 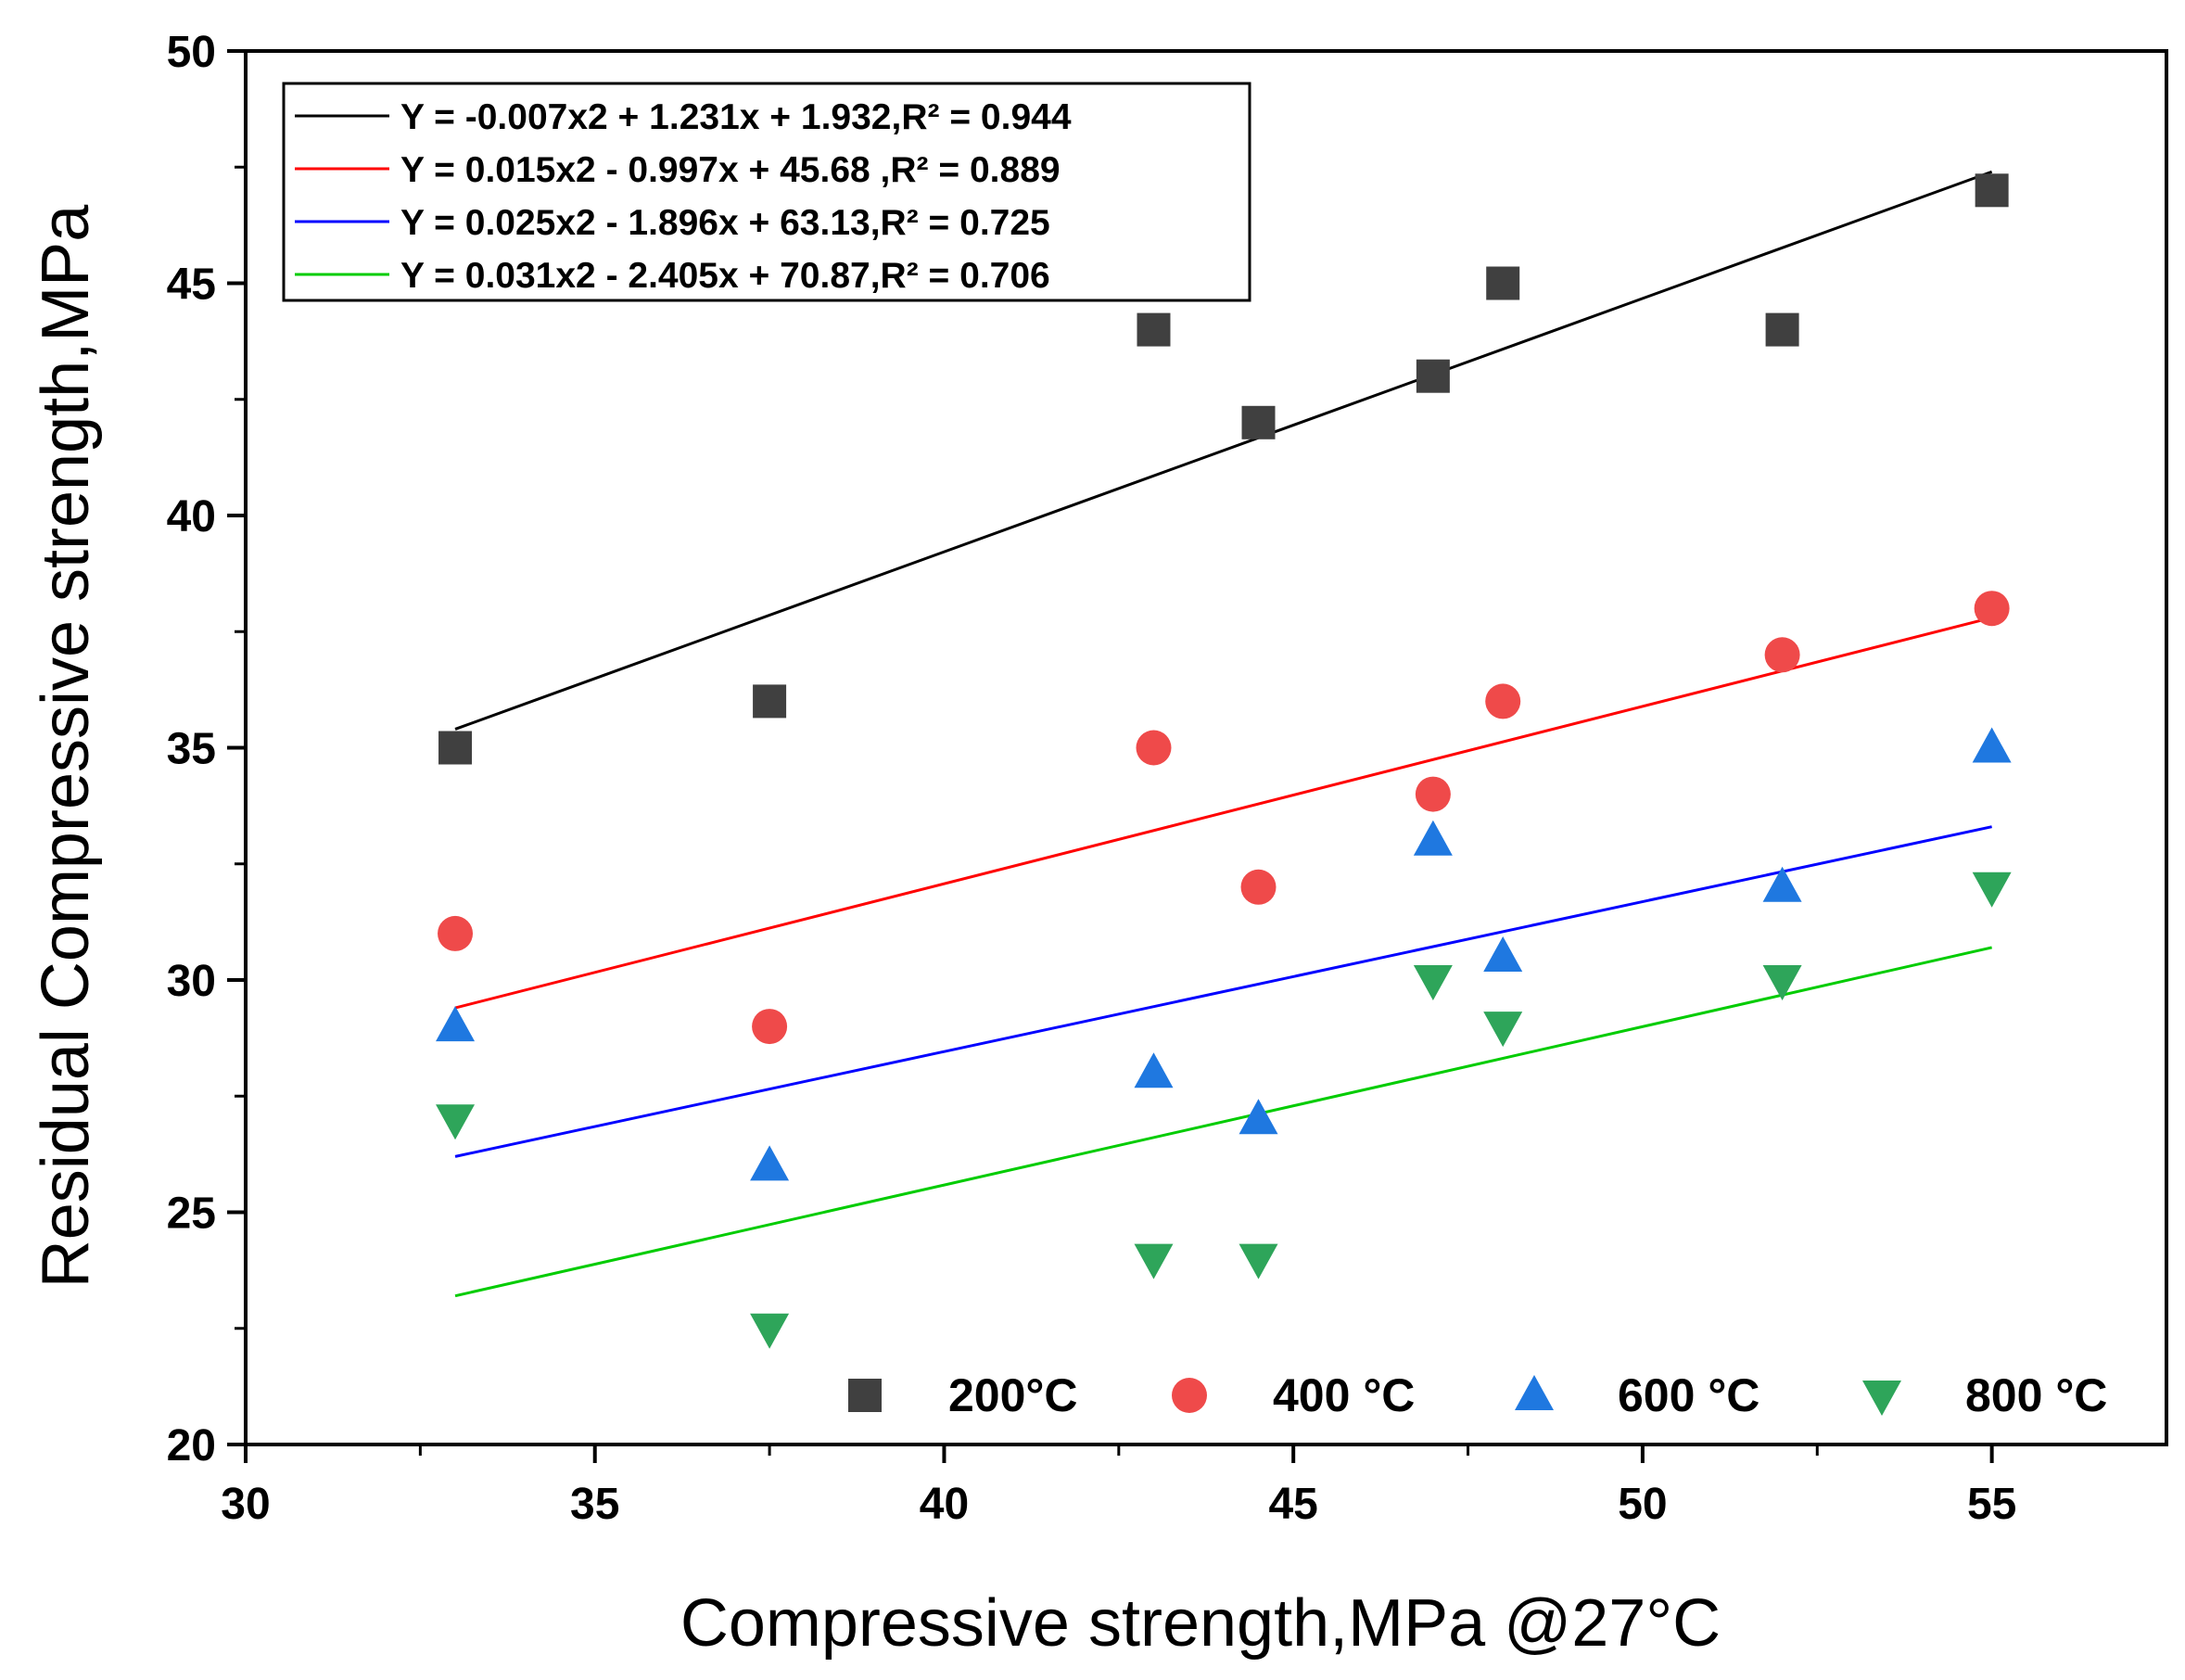 What do you see at coordinates (1642, 1504) in the screenshot?
I see `x-tick-label: 50` at bounding box center [1642, 1504].